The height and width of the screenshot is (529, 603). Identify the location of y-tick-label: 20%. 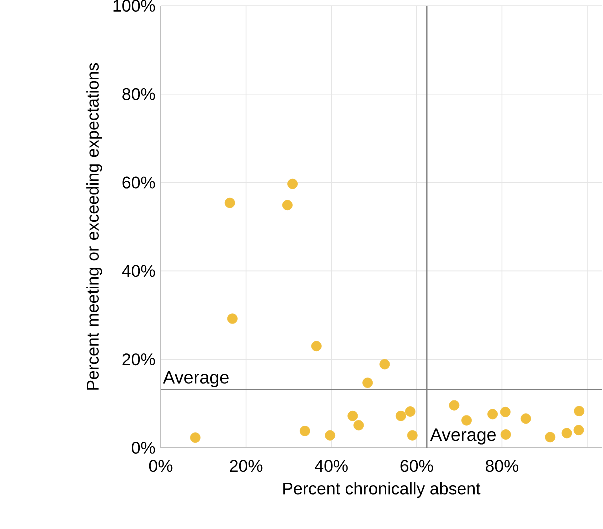
(139, 360).